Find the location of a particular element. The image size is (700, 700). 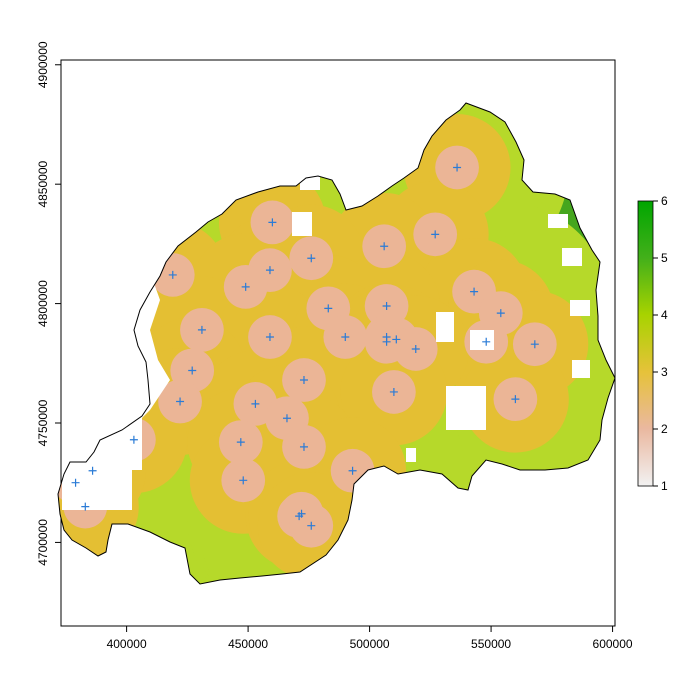

legend-tick-label: 2 is located at coordinates (664, 429).